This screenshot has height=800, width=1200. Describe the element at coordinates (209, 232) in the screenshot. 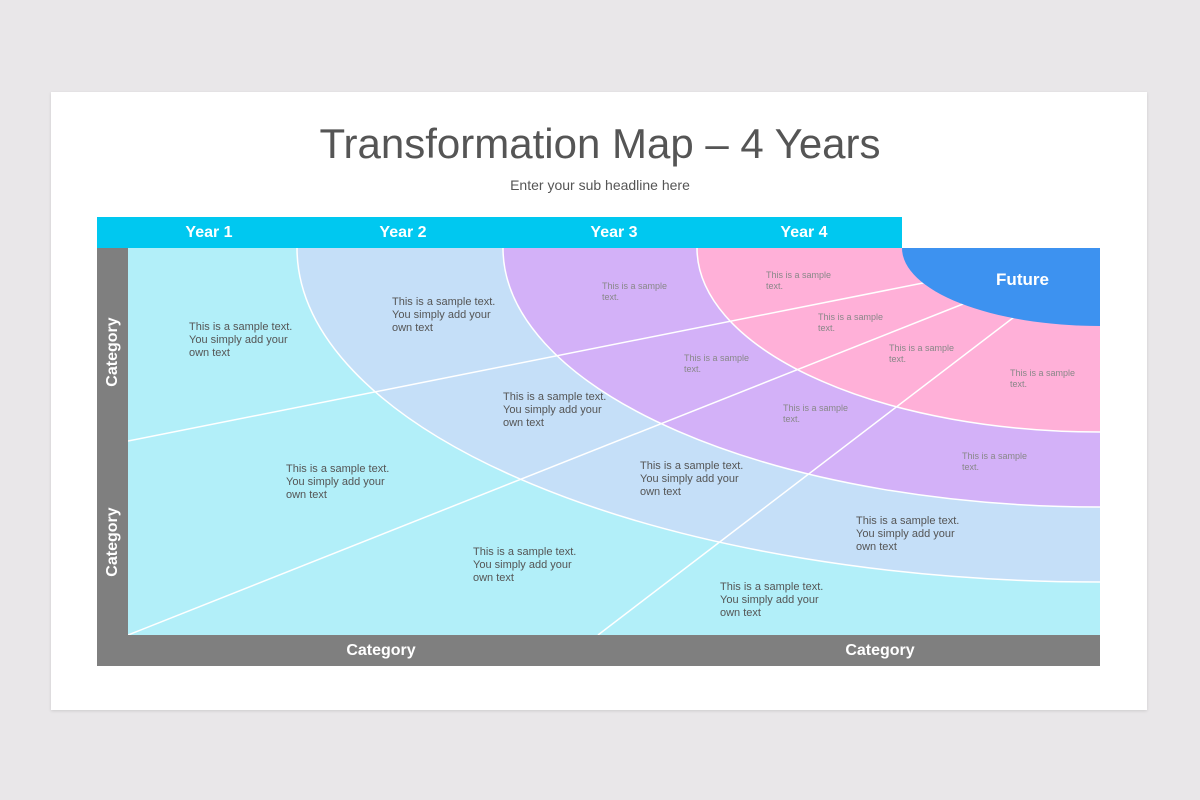

I see `year-1-label: Year 1` at that location.